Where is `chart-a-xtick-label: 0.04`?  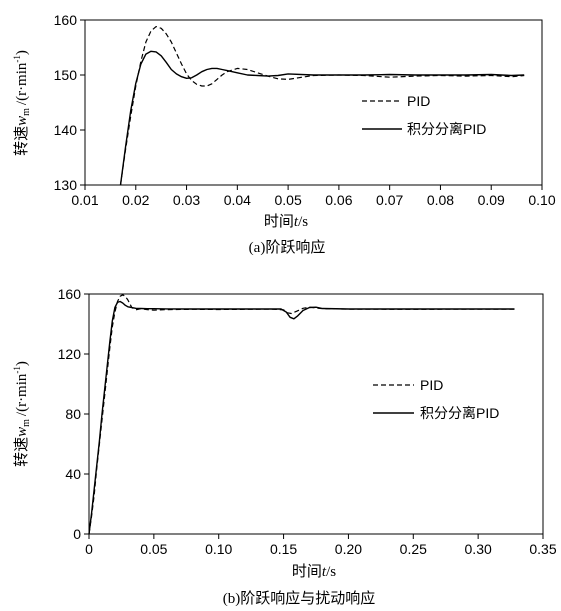
chart-a-xtick-label: 0.04 is located at coordinates (237, 200).